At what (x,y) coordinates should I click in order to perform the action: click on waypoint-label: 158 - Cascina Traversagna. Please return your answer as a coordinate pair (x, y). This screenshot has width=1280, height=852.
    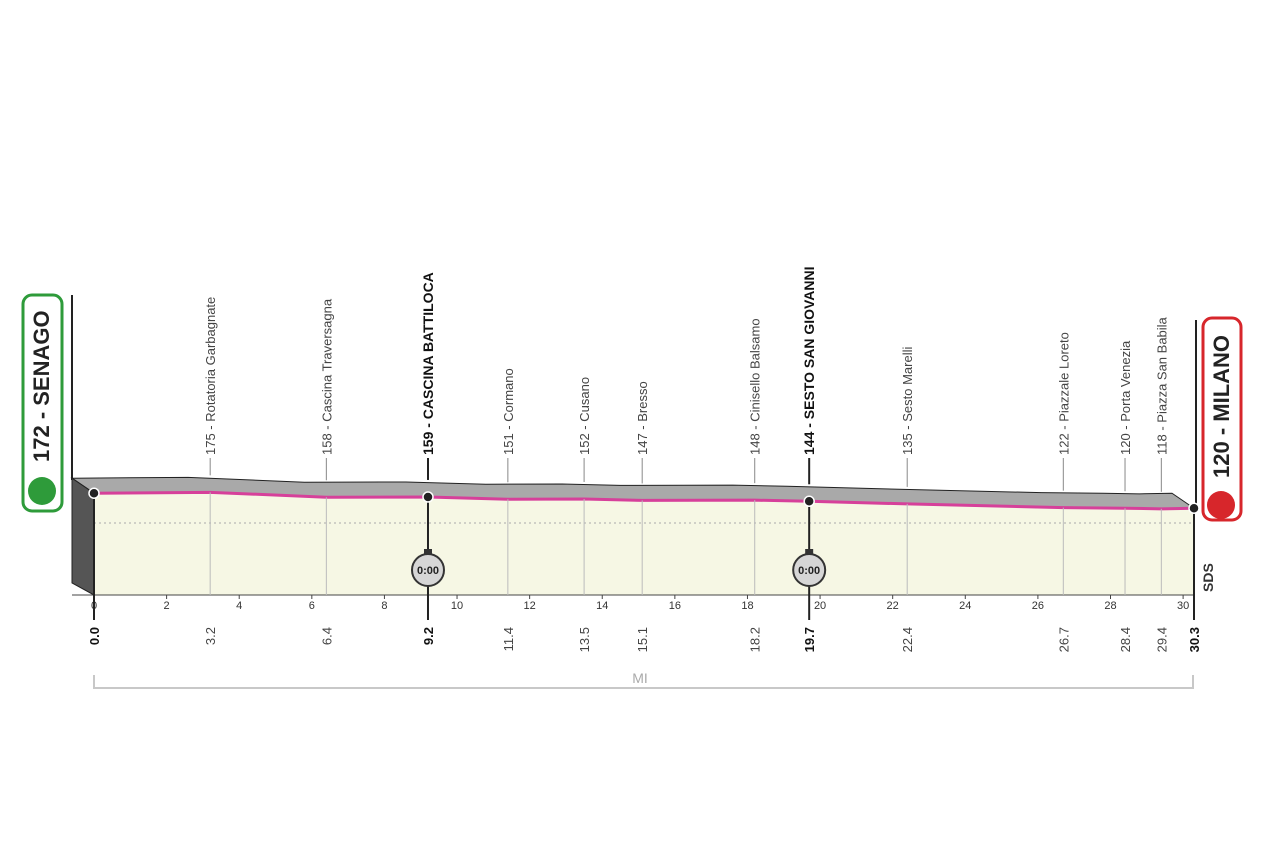
    Looking at the image, I should click on (326, 376).